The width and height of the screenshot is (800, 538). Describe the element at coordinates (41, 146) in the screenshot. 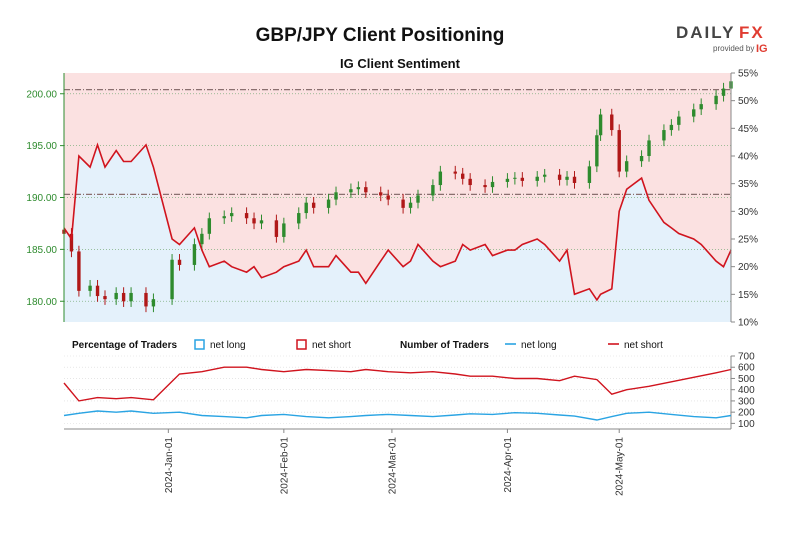

I see `price-tick-label-3: 195.00` at that location.